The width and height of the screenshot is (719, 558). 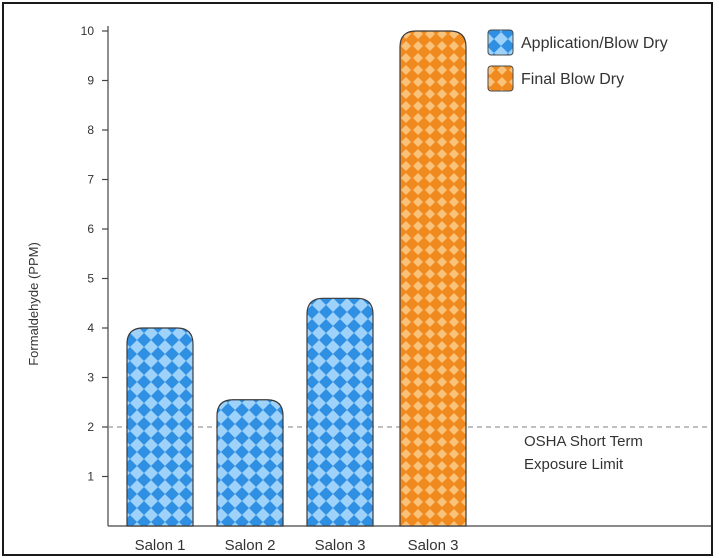 What do you see at coordinates (94, 254) in the screenshot?
I see `y-ticks-group: 1 2 3 4 5 6 7 8 9 10` at bounding box center [94, 254].